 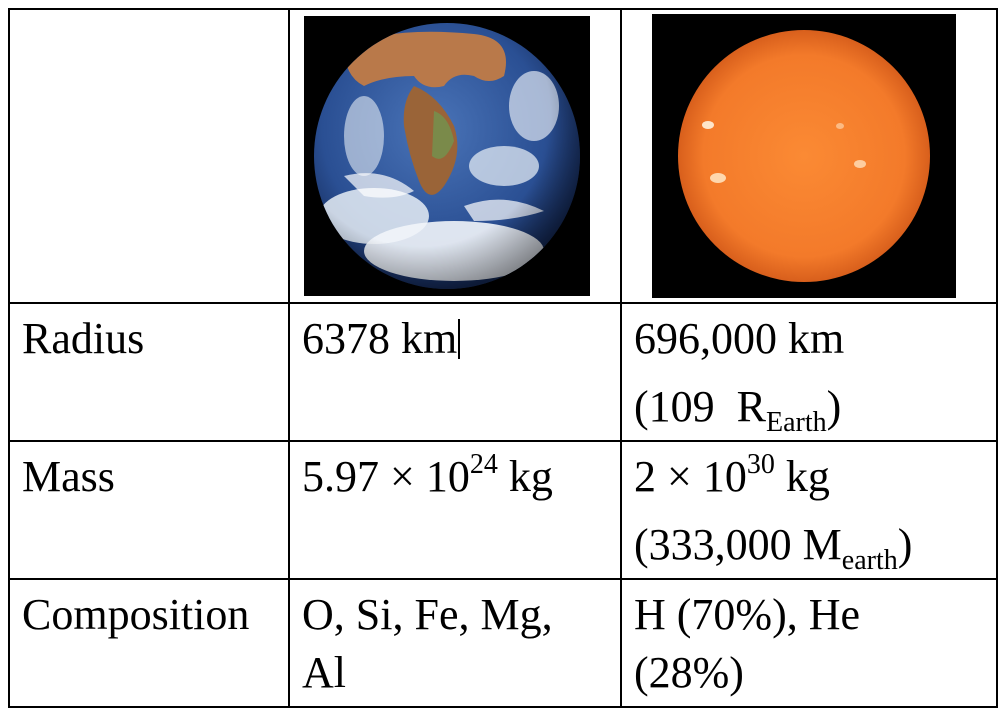 I want to click on sun-image, so click(x=804, y=156).